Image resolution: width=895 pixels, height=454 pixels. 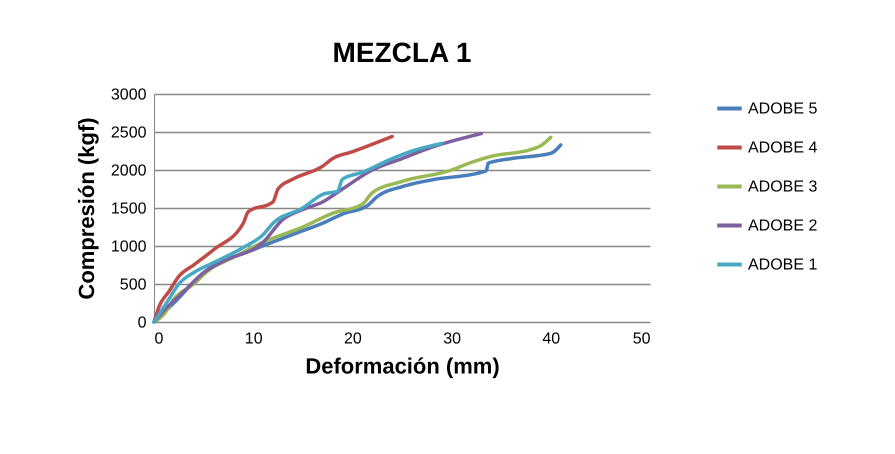 What do you see at coordinates (298, 233) in the screenshot?
I see `line-series` at bounding box center [298, 233].